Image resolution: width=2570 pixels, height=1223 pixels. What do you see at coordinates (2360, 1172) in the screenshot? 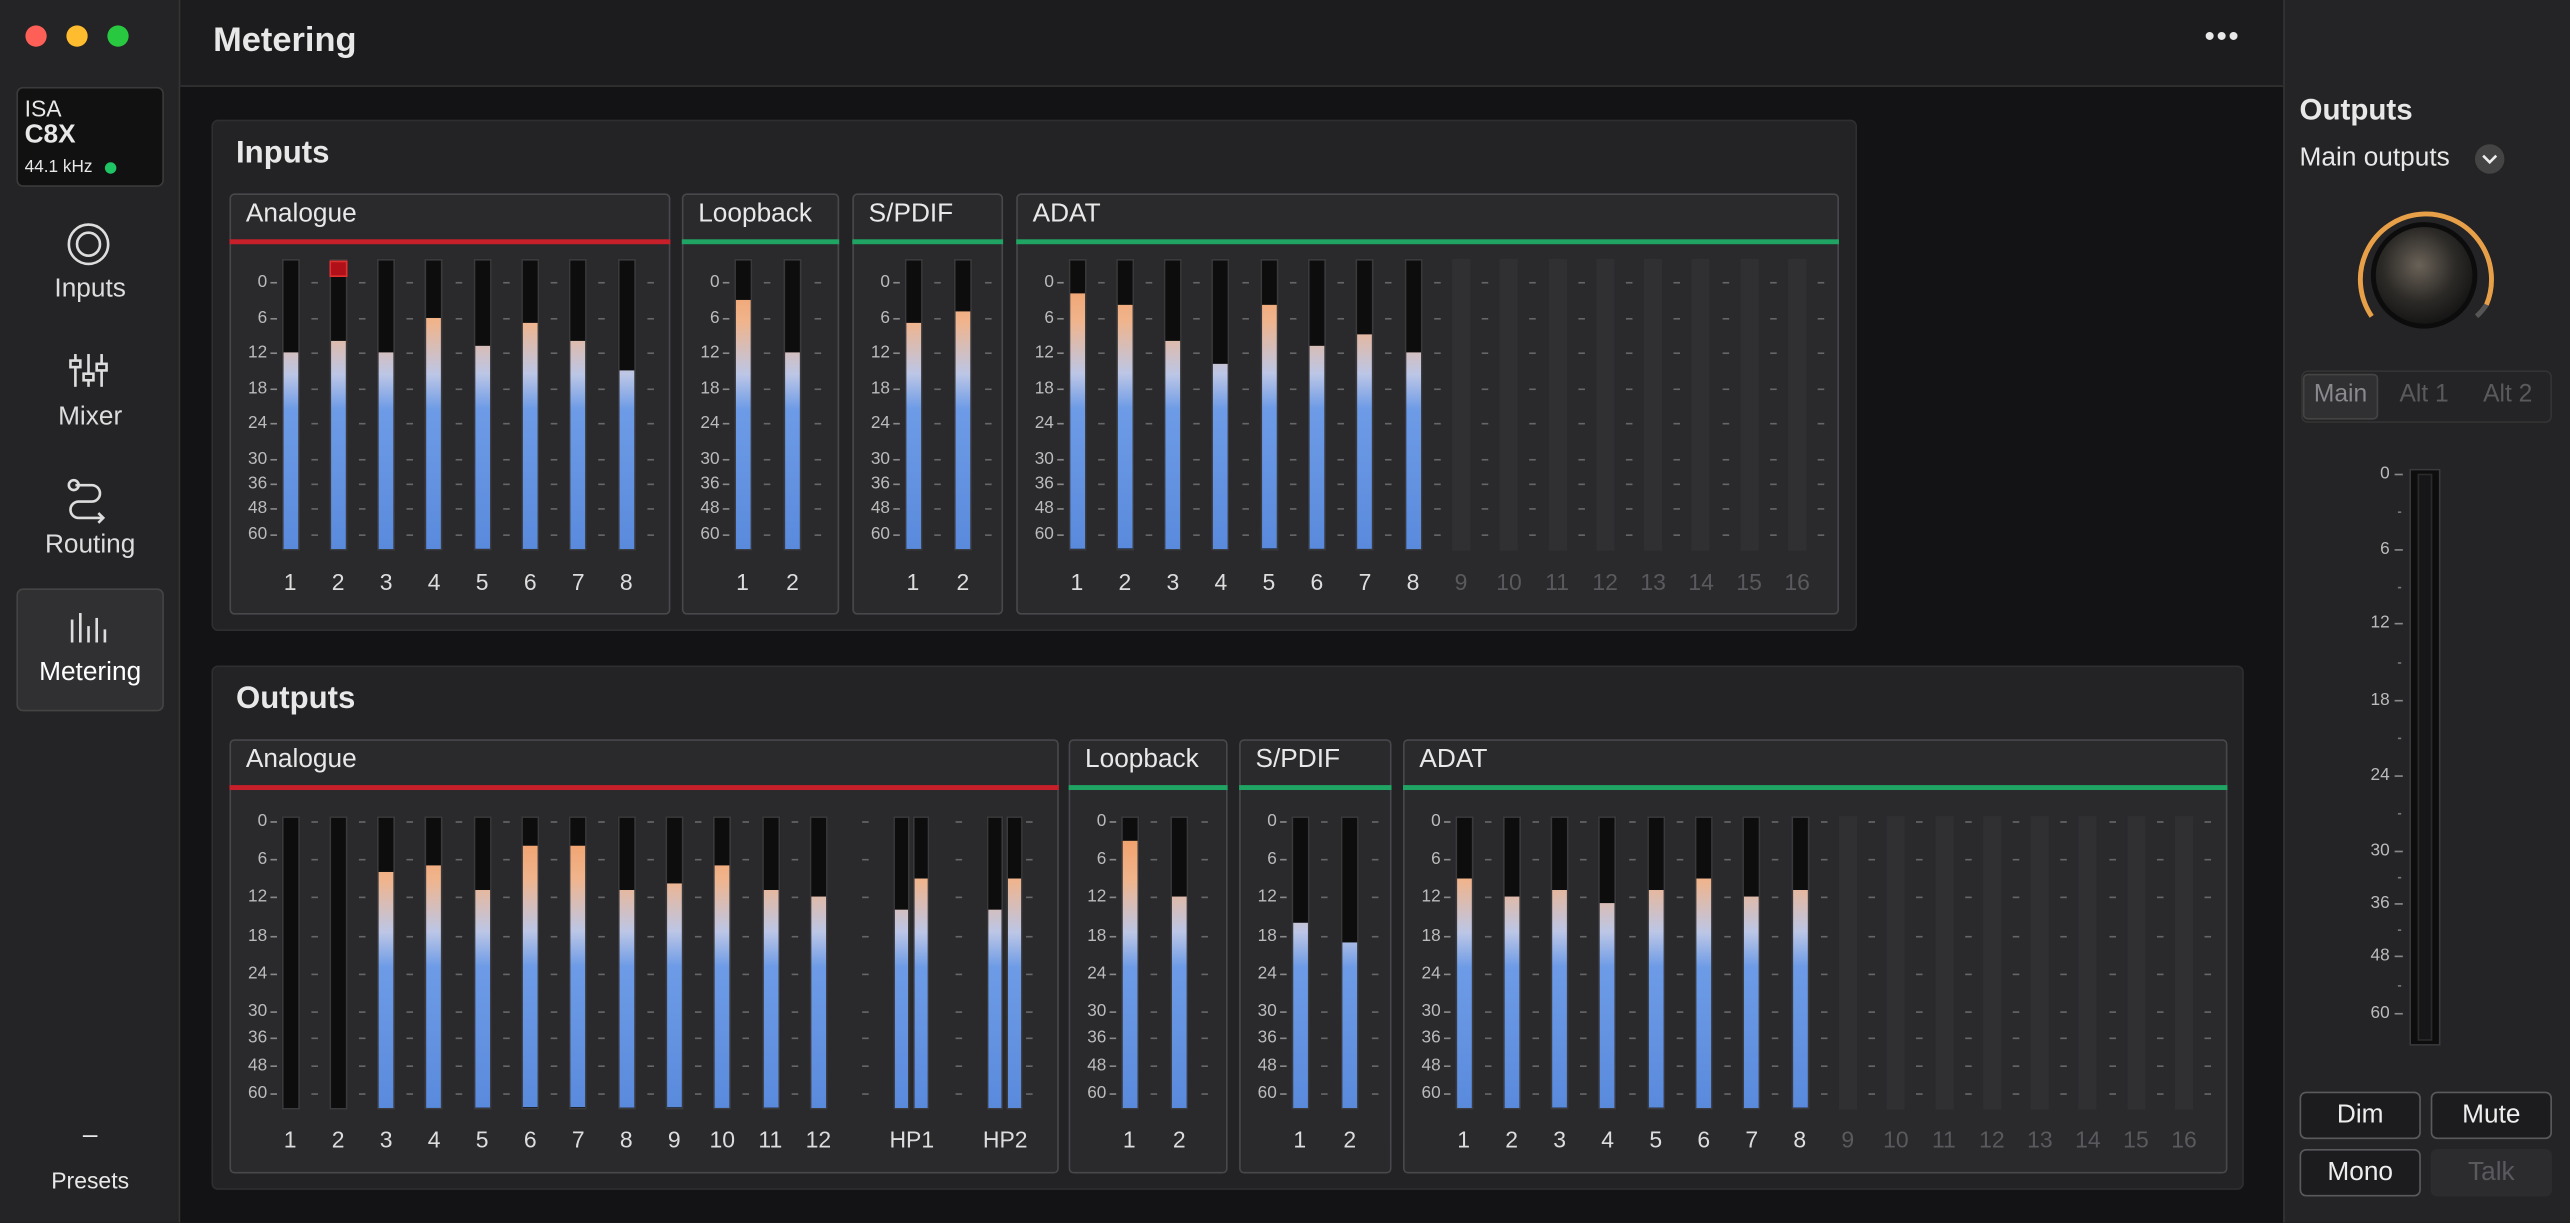
I see `button: Mono` at bounding box center [2360, 1172].